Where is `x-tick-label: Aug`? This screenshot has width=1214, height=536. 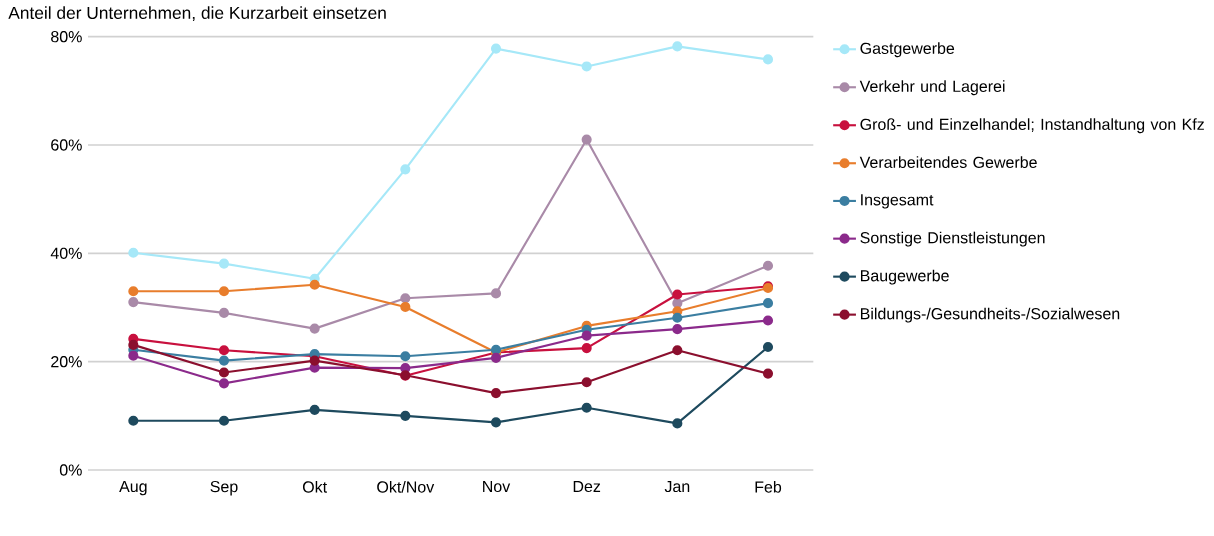 x-tick-label: Aug is located at coordinates (133, 488).